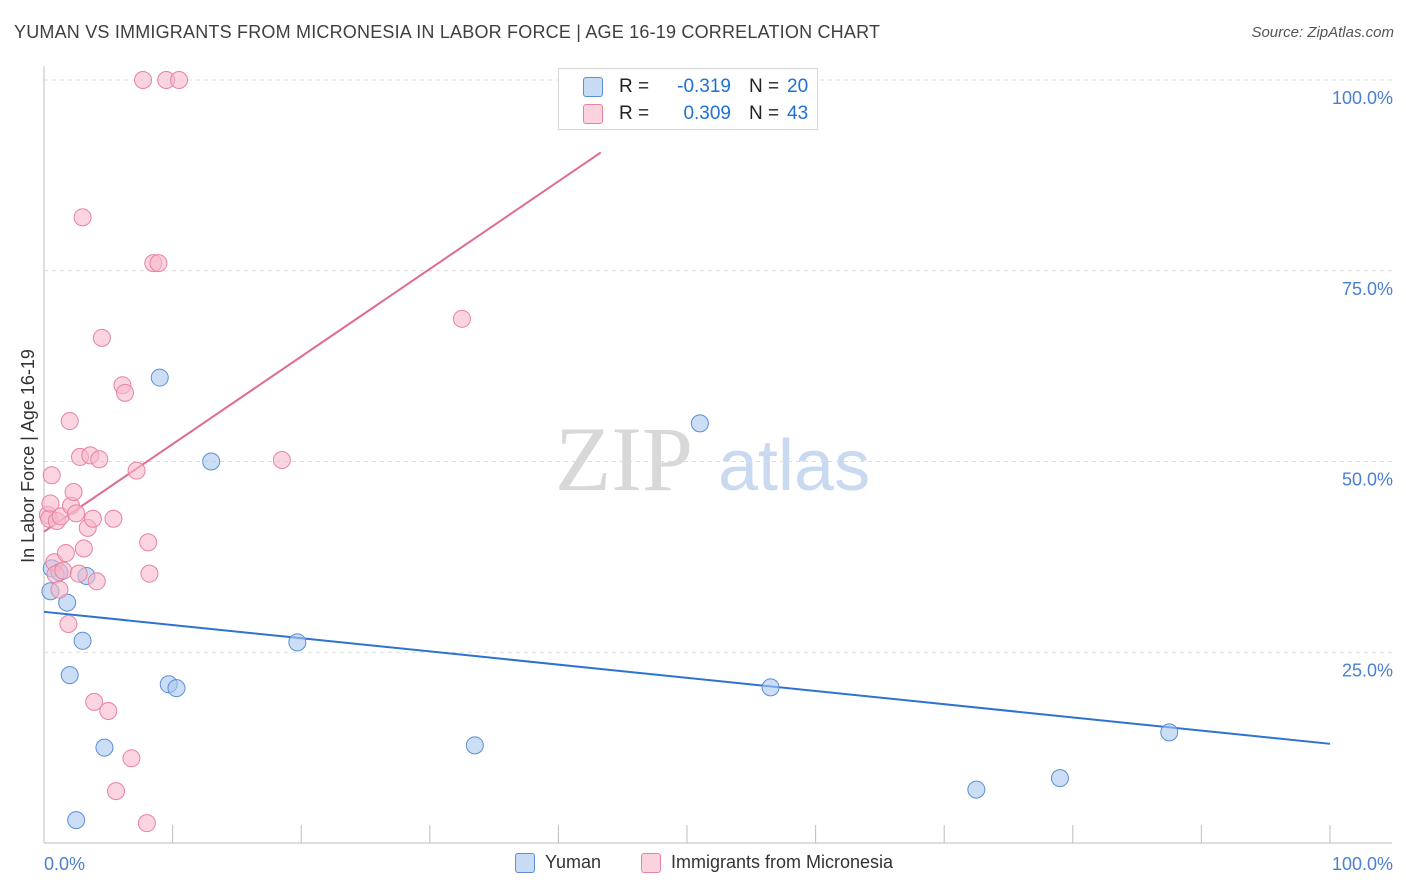 This screenshot has width=1406, height=892. What do you see at coordinates (1362, 864) in the screenshot?
I see `x-tick-label: 100.0%` at bounding box center [1362, 864].